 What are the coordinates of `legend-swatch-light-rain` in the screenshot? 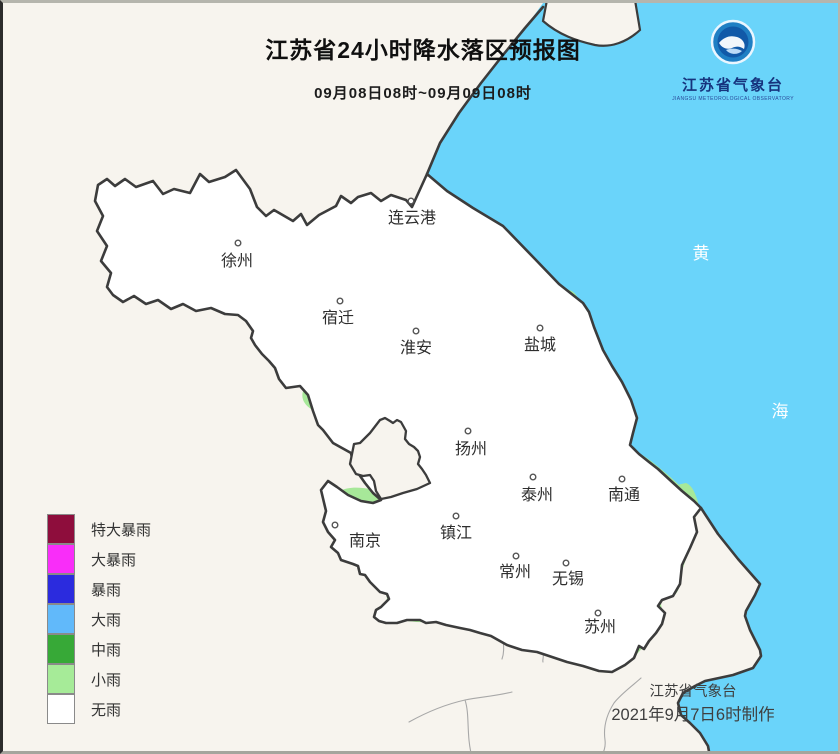 It's located at (61, 678).